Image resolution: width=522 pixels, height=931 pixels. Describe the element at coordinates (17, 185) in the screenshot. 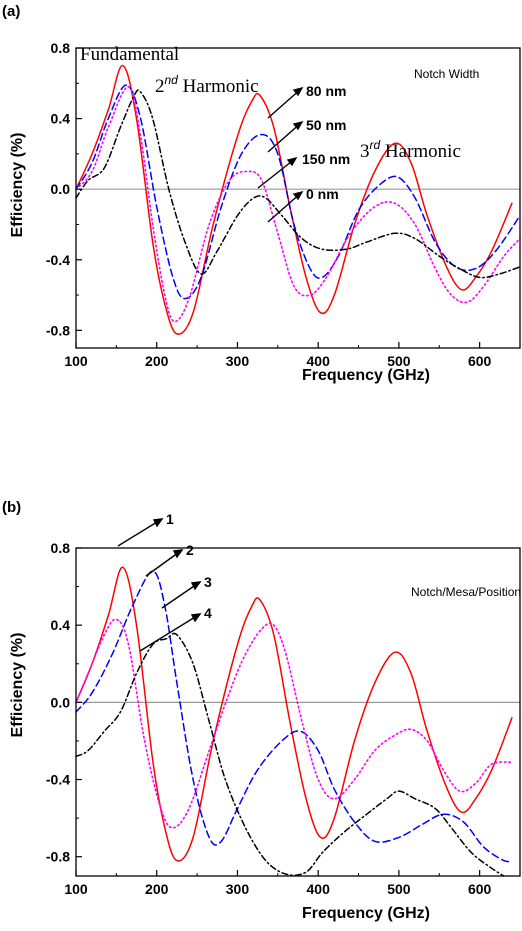

I see `y-axis-label-a: Efficiency (%)` at that location.